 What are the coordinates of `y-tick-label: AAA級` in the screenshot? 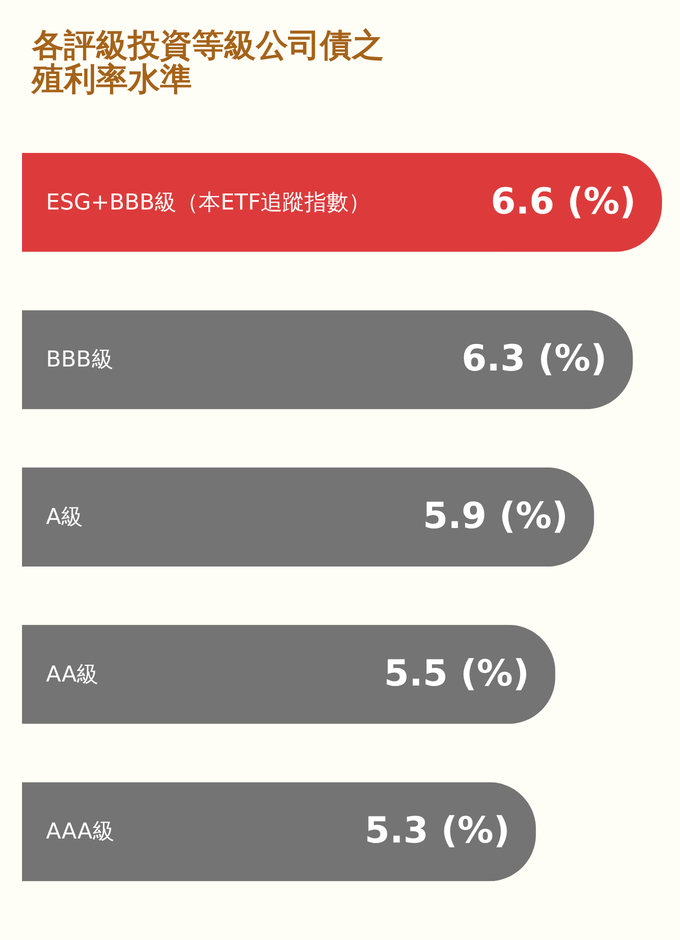 It's located at (80, 832).